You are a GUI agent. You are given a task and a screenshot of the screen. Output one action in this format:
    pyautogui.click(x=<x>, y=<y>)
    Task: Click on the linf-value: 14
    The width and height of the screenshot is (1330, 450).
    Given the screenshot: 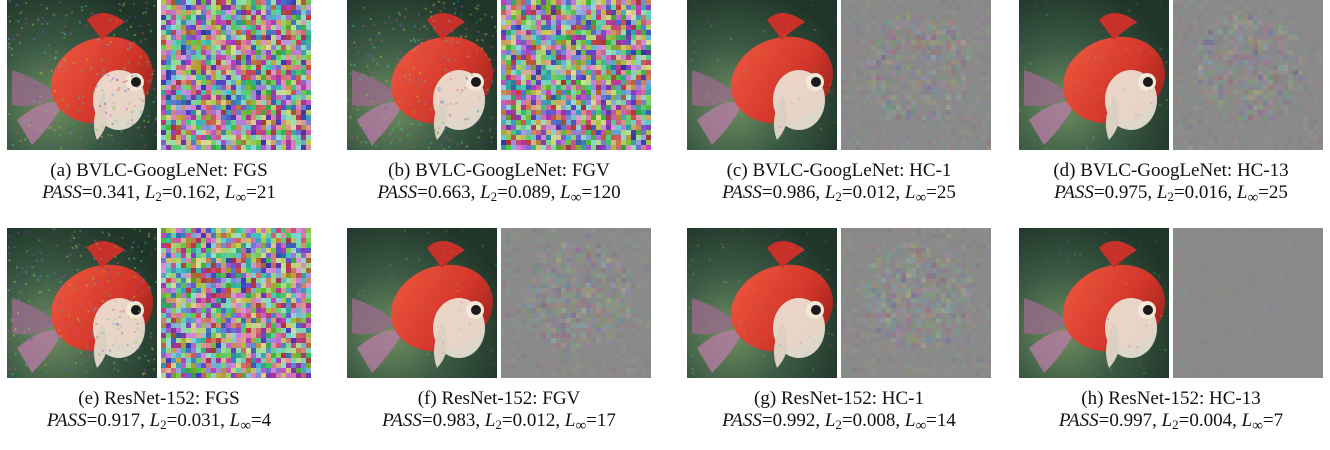 What is the action you would take?
    pyautogui.click(x=946, y=420)
    